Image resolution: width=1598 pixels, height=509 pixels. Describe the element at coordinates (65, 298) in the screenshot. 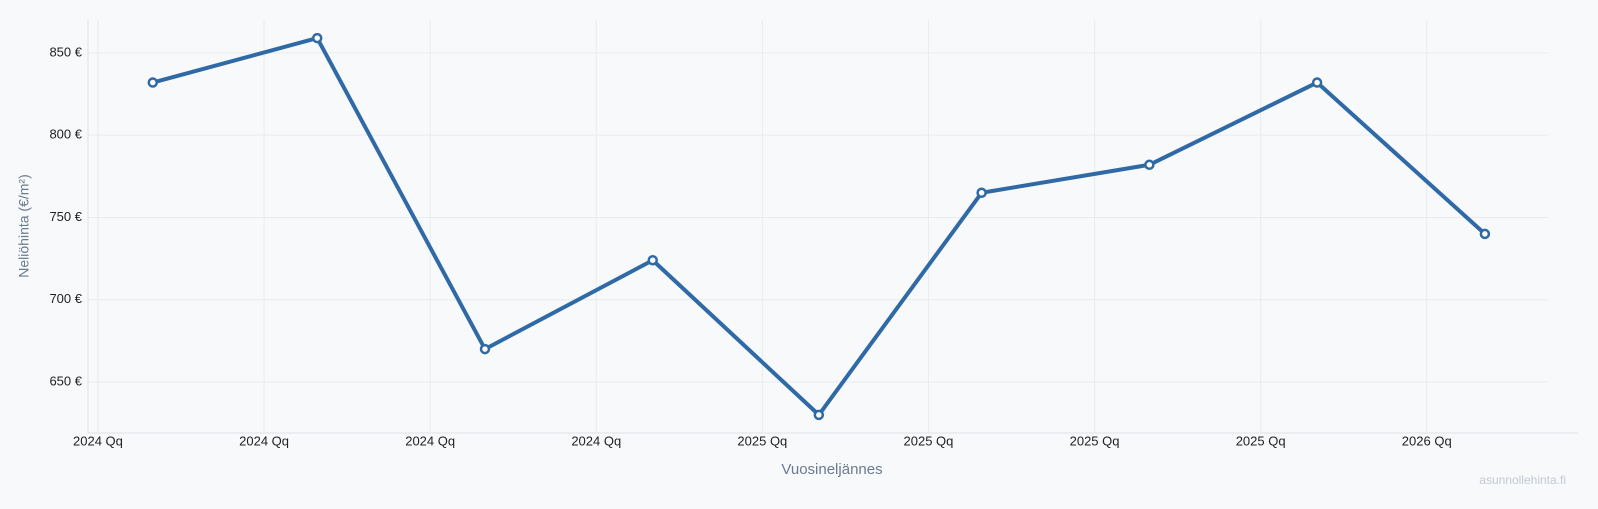

I see `y-tick-label: 700 €` at that location.